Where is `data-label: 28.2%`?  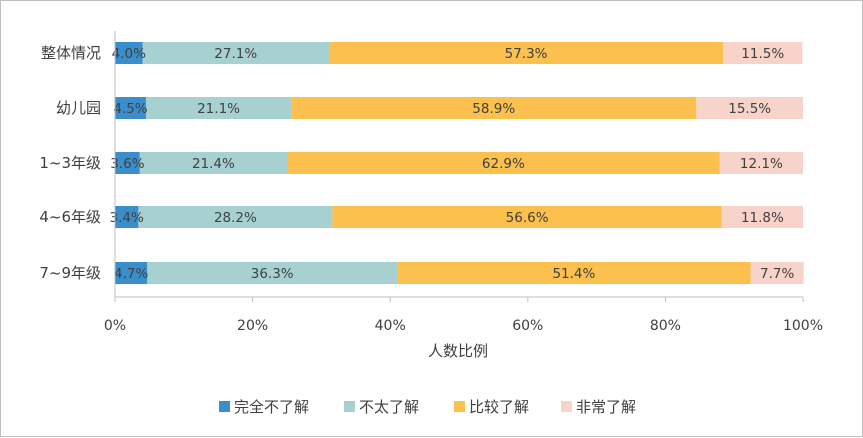 data-label: 28.2% is located at coordinates (235, 218).